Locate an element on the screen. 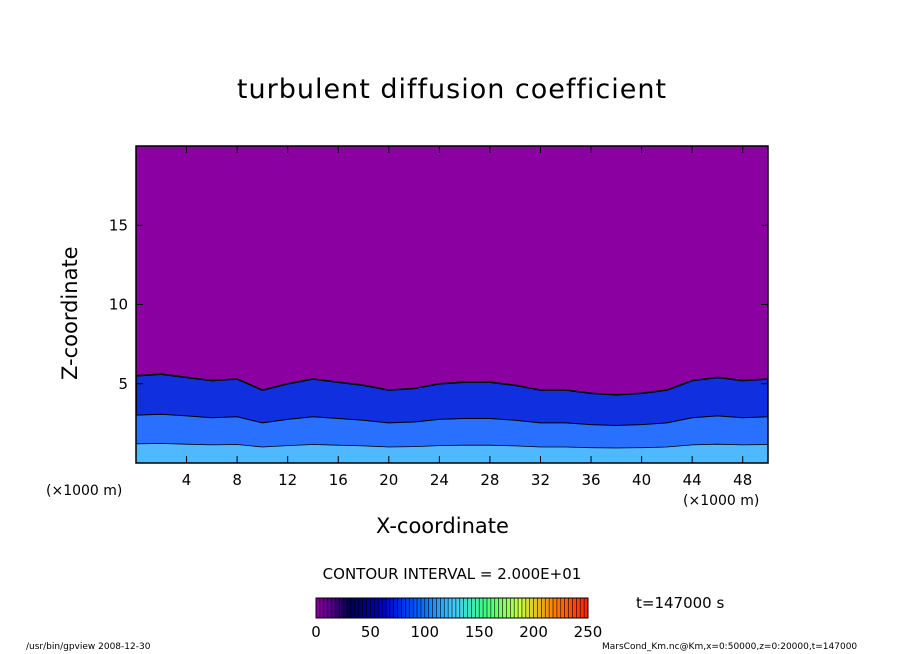 The width and height of the screenshot is (904, 654). y-tick-label: 15 is located at coordinates (118, 225).